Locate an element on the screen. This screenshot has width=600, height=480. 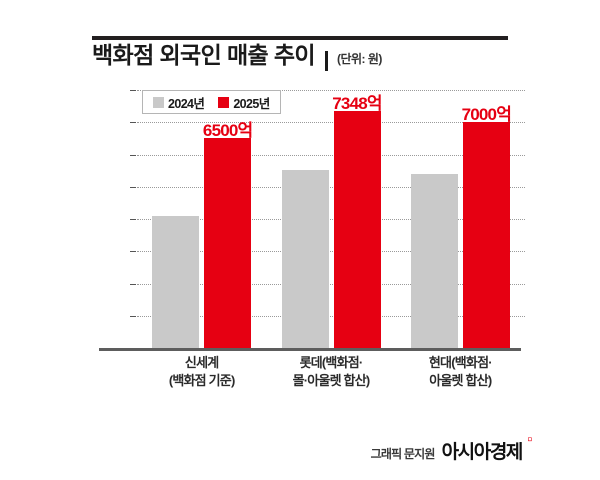
unit-label: (단위: 원) is located at coordinates (359, 59).